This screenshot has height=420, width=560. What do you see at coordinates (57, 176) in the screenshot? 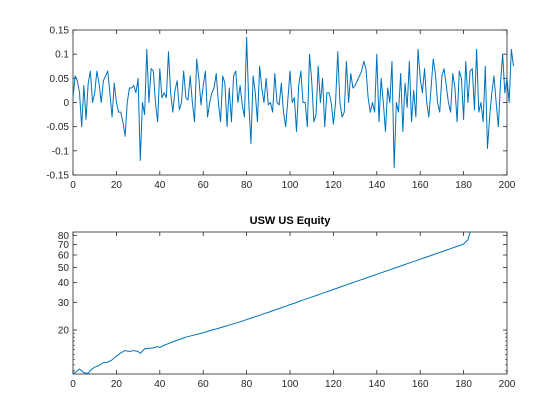
I see `y-tick-label: -0.15` at bounding box center [57, 176].